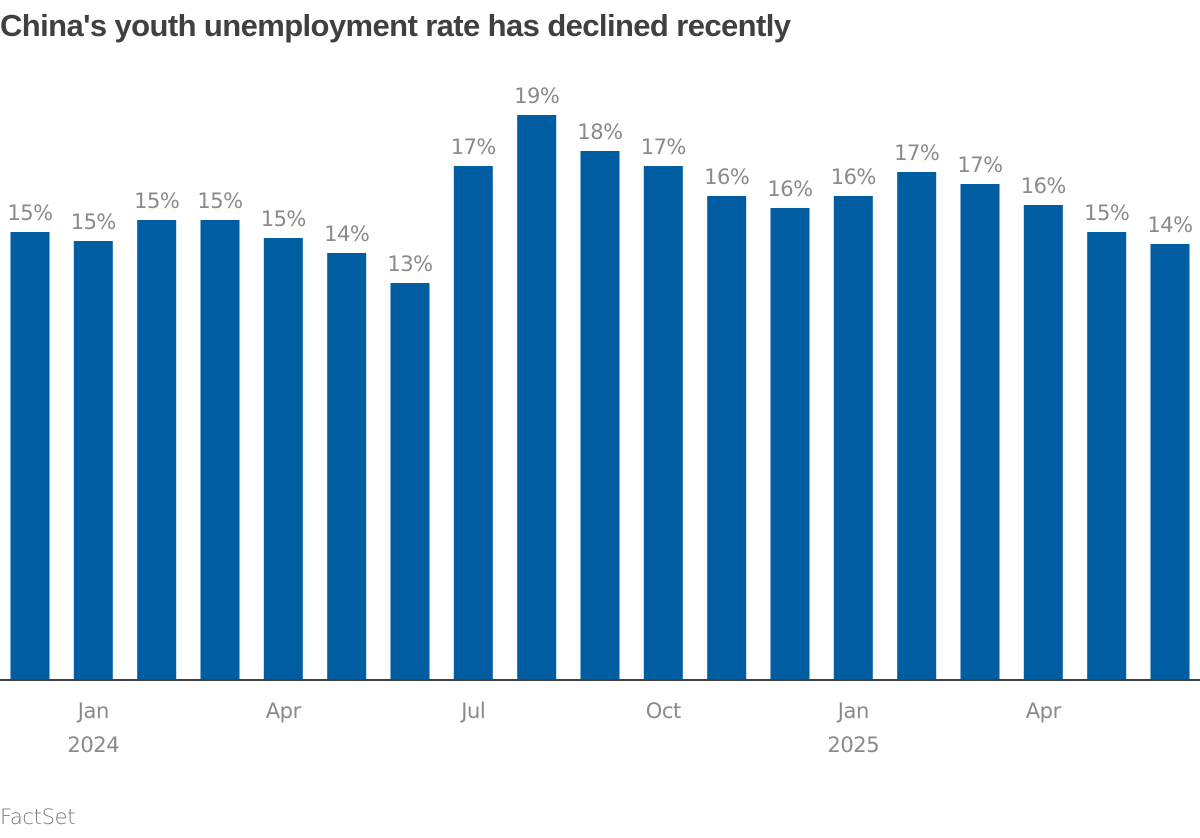  What do you see at coordinates (472, 711) in the screenshot?
I see `x-tick-label: Jul` at bounding box center [472, 711].